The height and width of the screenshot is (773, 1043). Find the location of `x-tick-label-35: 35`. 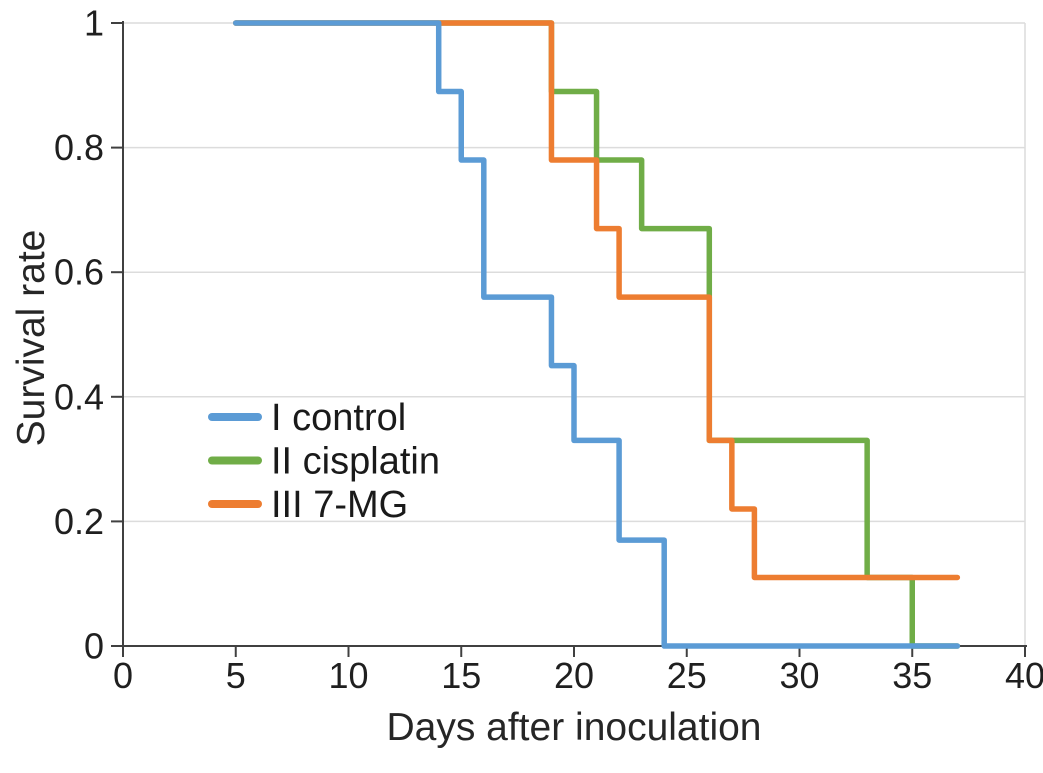

x-tick-label-35: 35 is located at coordinates (912, 675).